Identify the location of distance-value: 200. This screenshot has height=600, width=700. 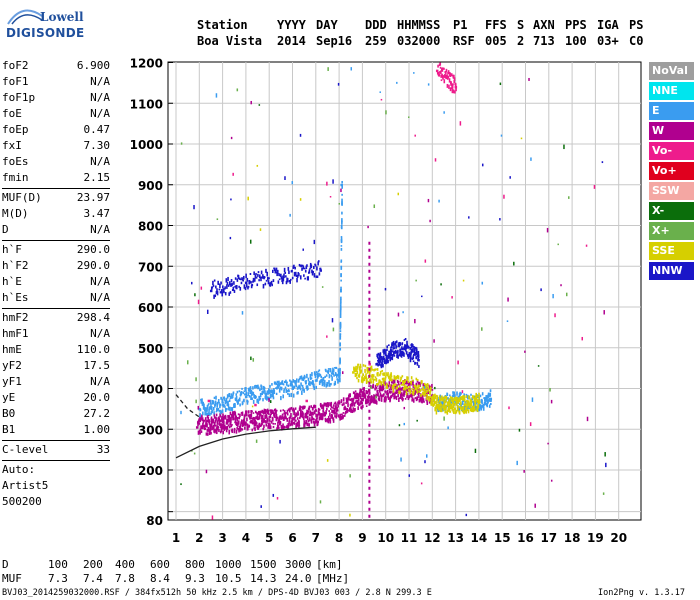
(93, 564).